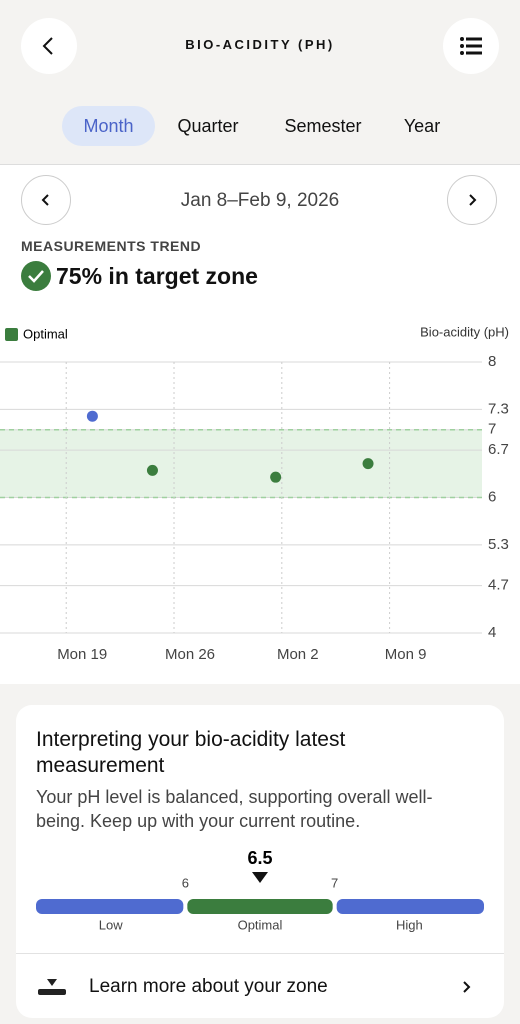 The image size is (520, 1024). What do you see at coordinates (492, 361) in the screenshot?
I see `y-tick-label: 8` at bounding box center [492, 361].